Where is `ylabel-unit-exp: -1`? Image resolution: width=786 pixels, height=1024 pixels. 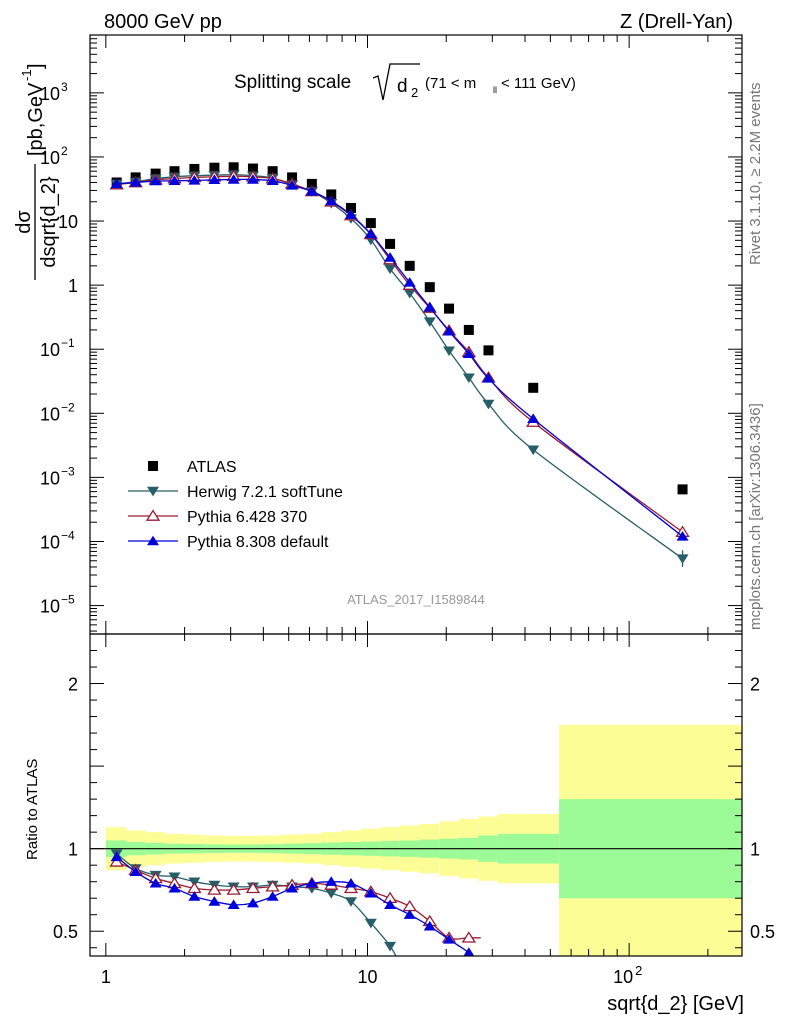 ylabel-unit-exp: -1 is located at coordinates (26, 75).